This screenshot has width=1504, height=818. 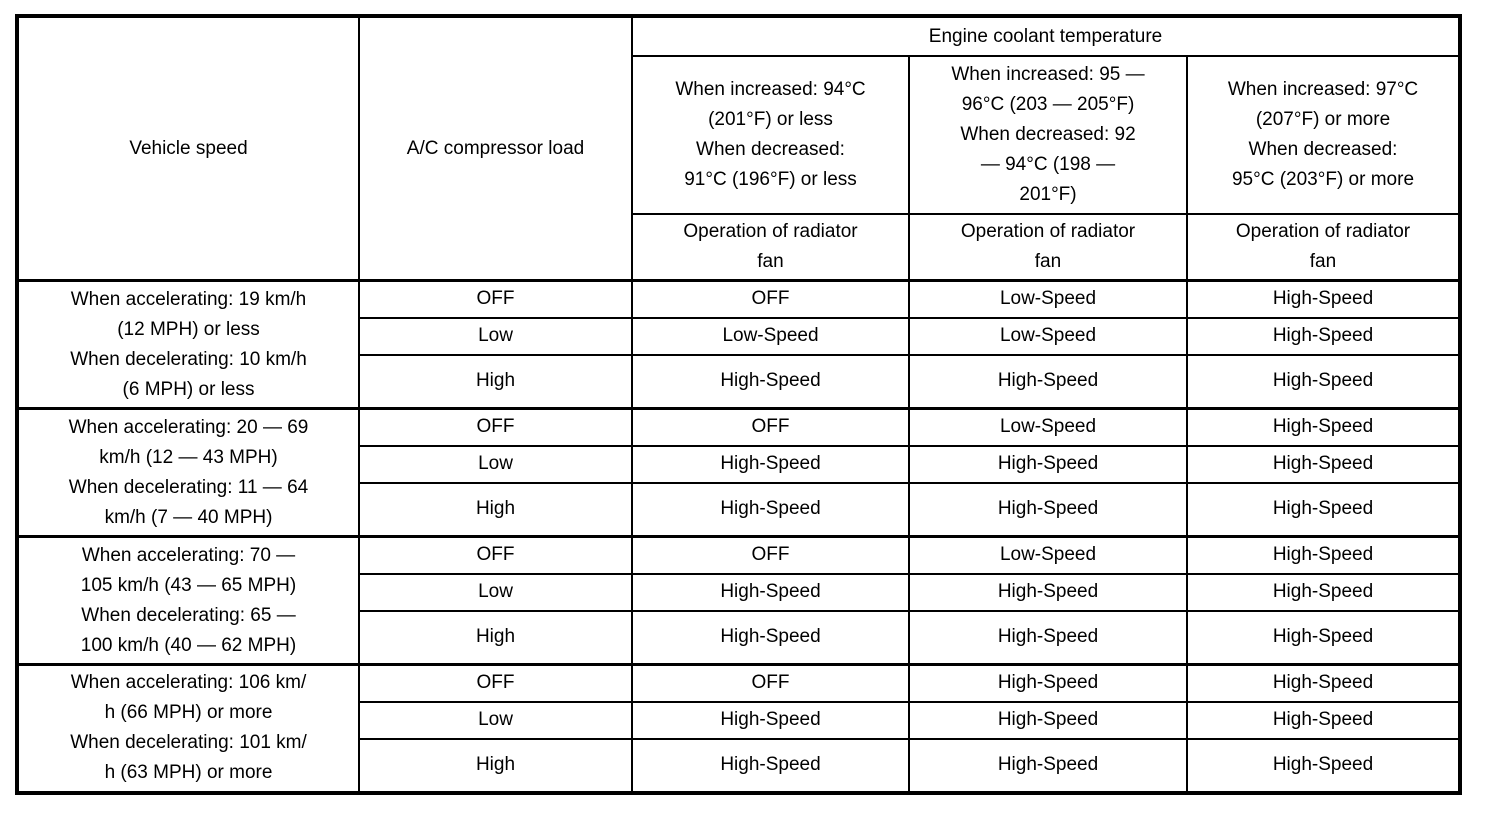 I want to click on fan-operation-header-col1: Operation of radiator fan, so click(x=770, y=247).